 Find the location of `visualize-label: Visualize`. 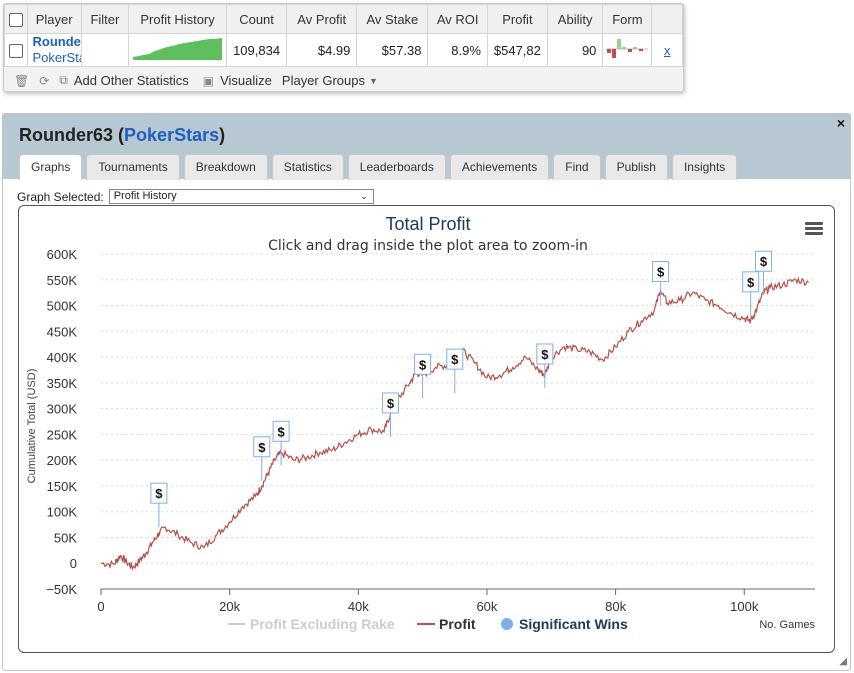

visualize-label: Visualize is located at coordinates (246, 80).